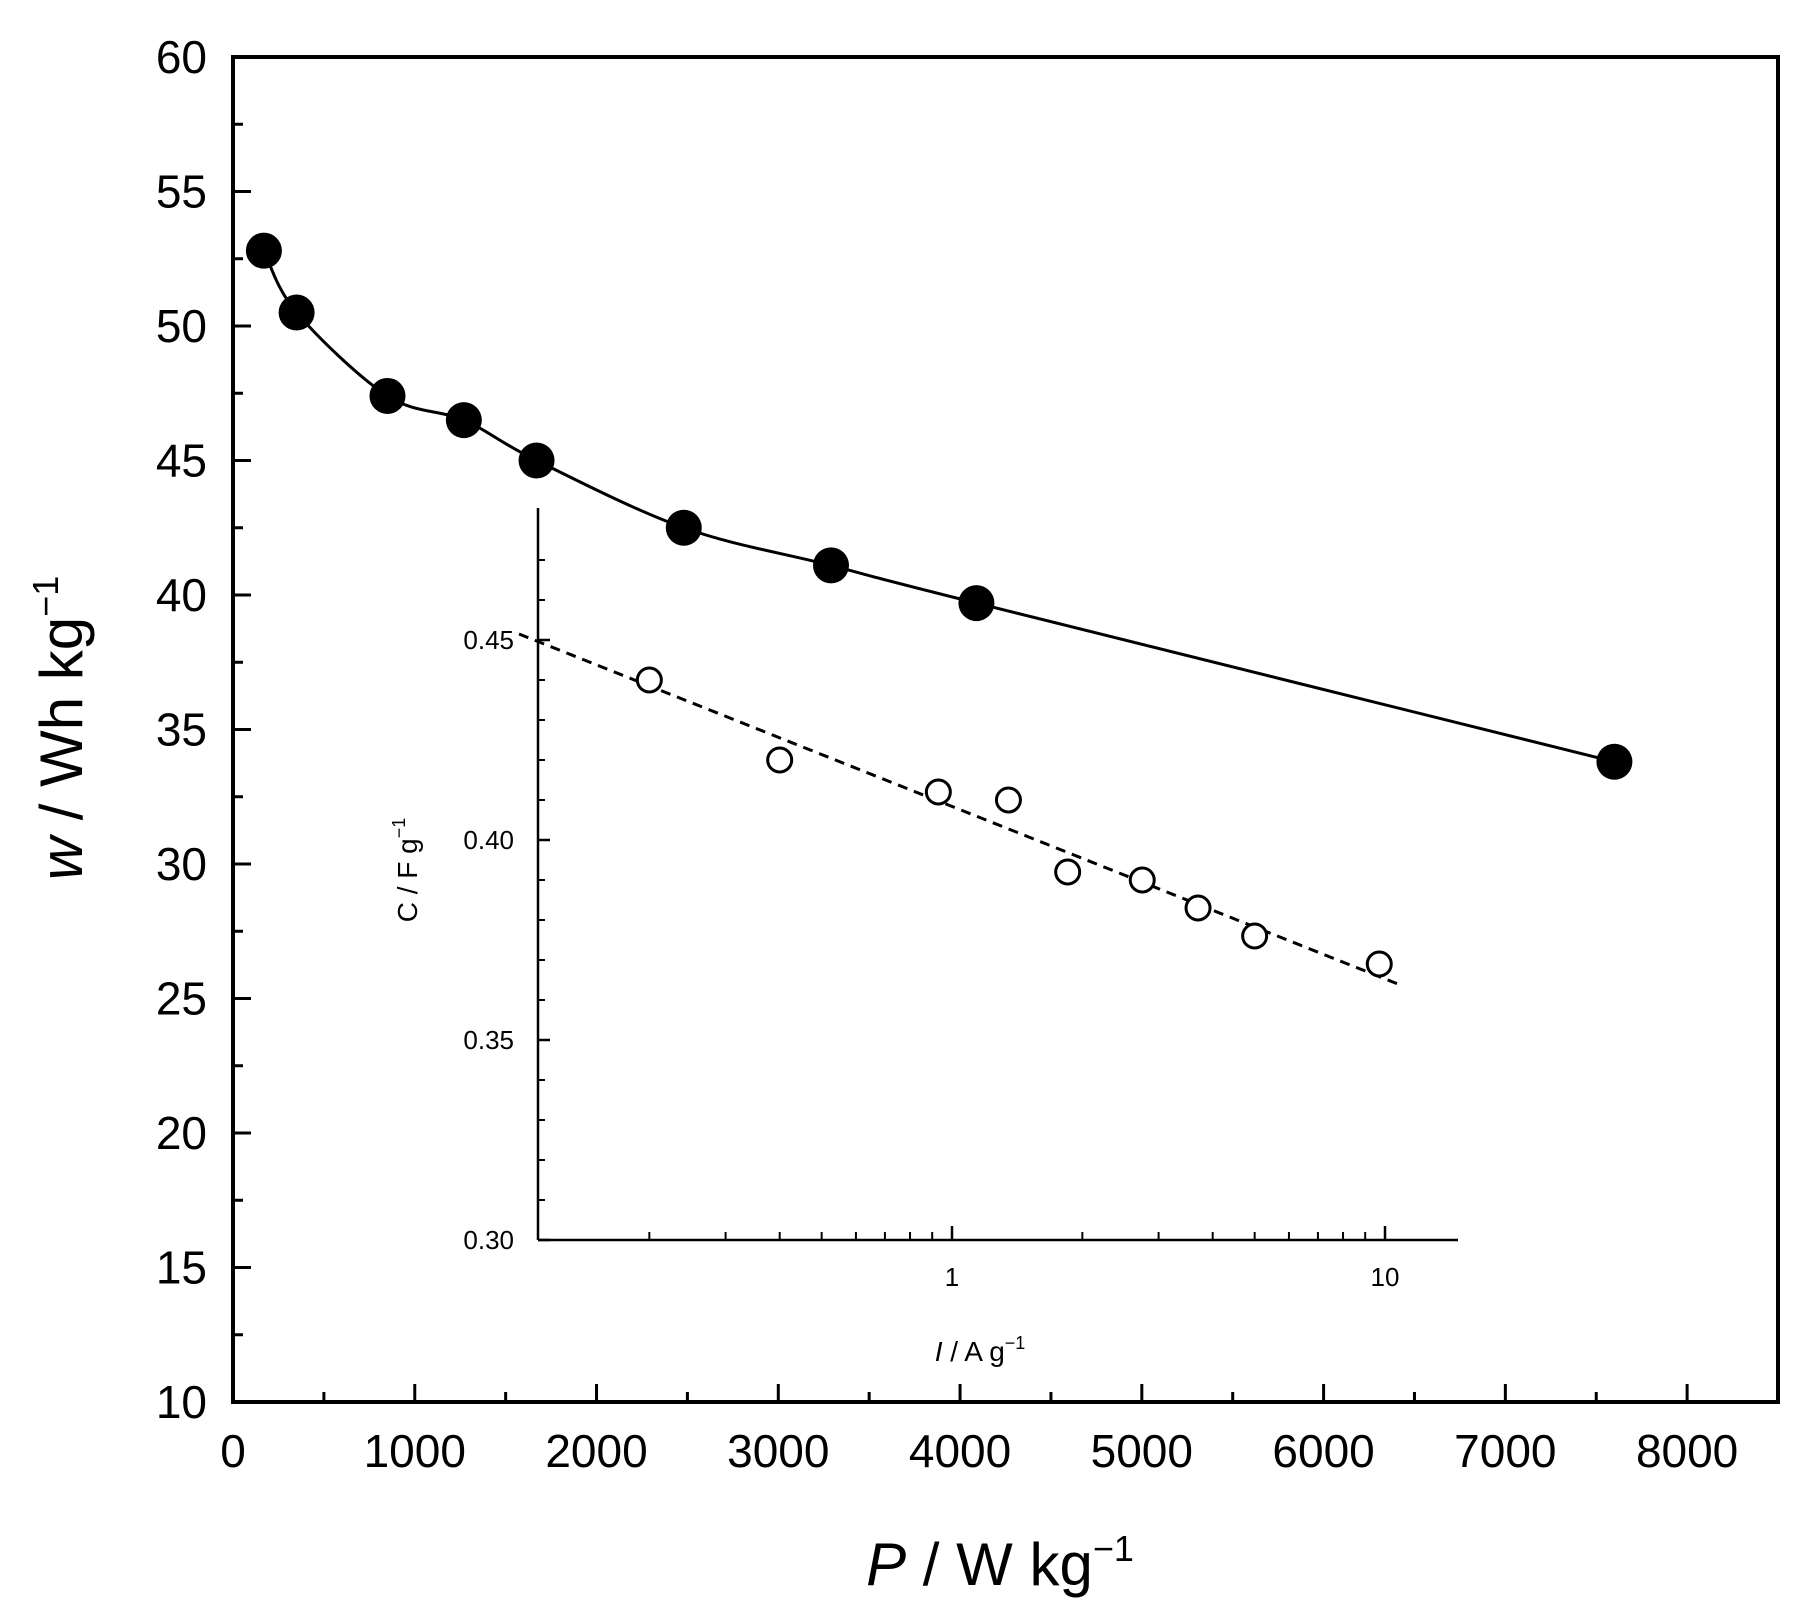 The width and height of the screenshot is (1801, 1623). Describe the element at coordinates (1687, 1451) in the screenshot. I see `main-x-tick-label: 8000` at that location.